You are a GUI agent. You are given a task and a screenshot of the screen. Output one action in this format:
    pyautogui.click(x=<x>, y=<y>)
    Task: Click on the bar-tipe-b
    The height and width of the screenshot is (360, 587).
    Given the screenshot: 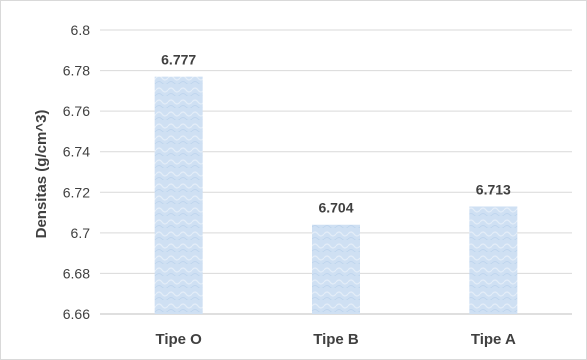 What is the action you would take?
    pyautogui.click(x=336, y=269)
    